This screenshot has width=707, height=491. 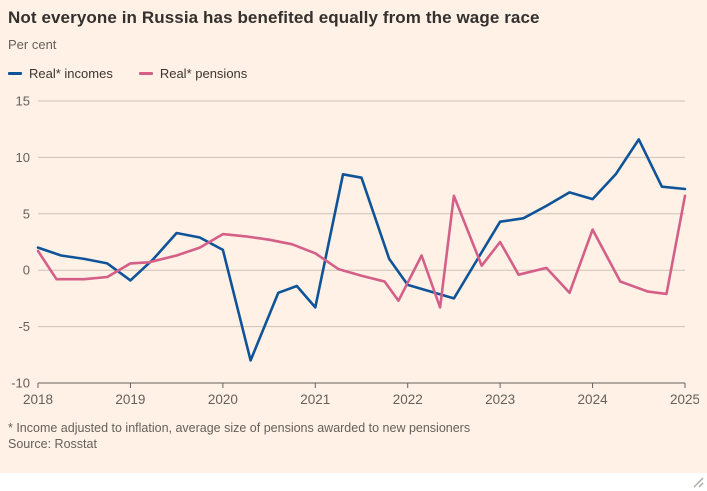 I want to click on resize-handle, so click(x=697, y=481).